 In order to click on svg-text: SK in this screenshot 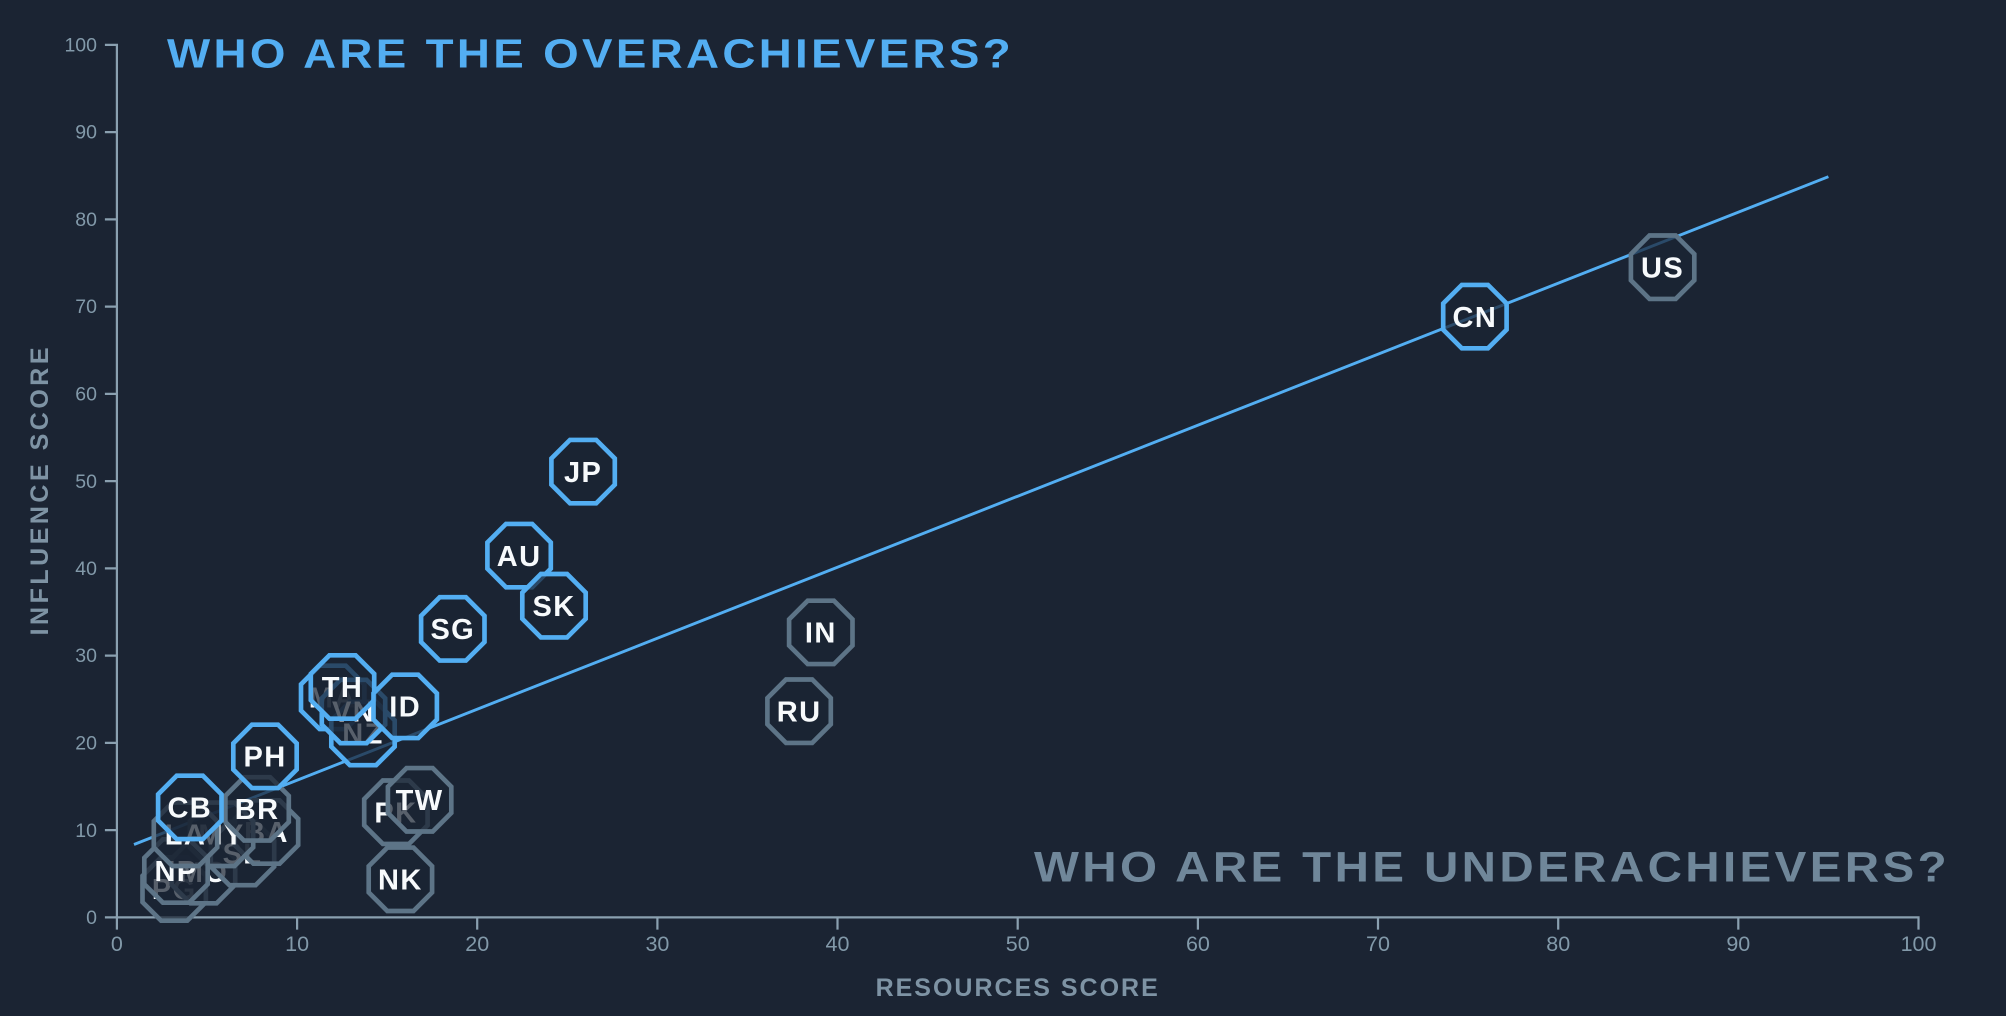, I will do `click(553, 607)`.